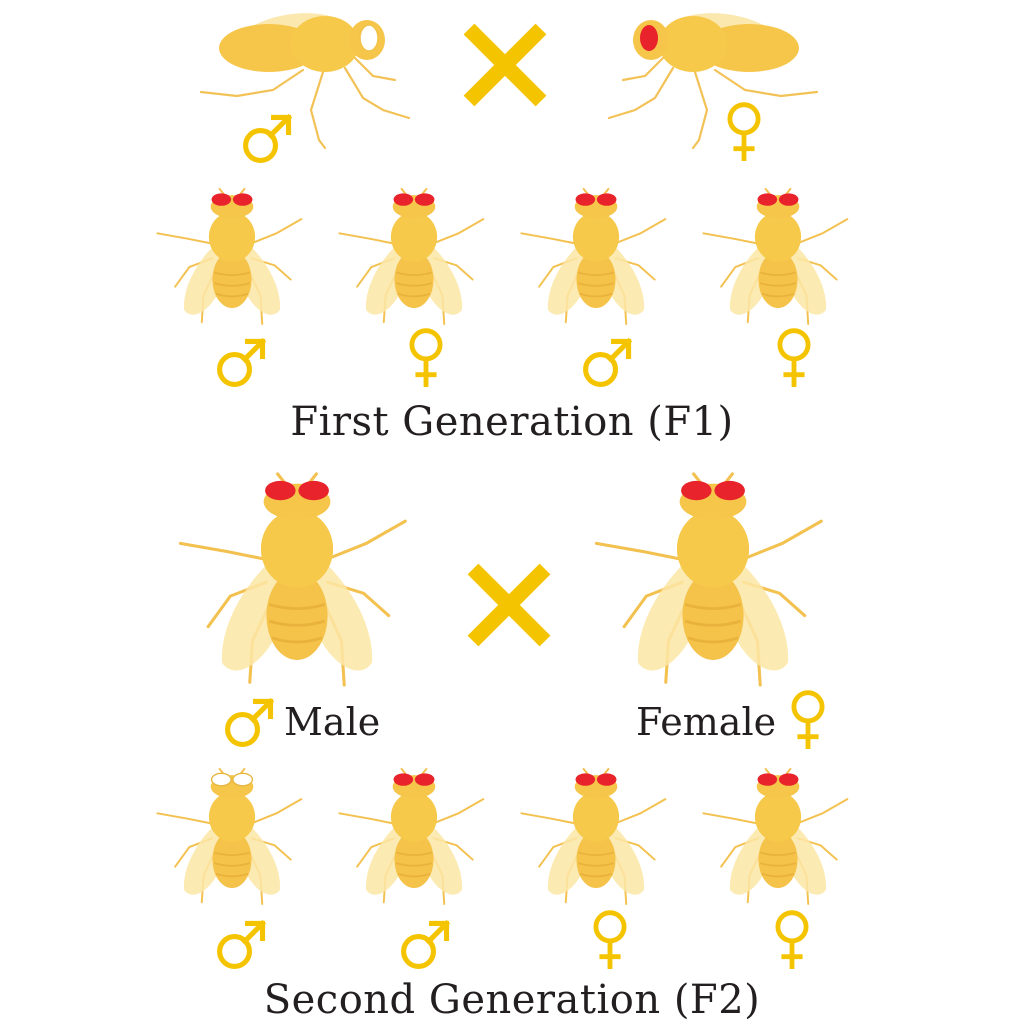 The width and height of the screenshot is (1024, 1024). What do you see at coordinates (250, 722) in the screenshot?
I see `male-symbol-icon` at bounding box center [250, 722].